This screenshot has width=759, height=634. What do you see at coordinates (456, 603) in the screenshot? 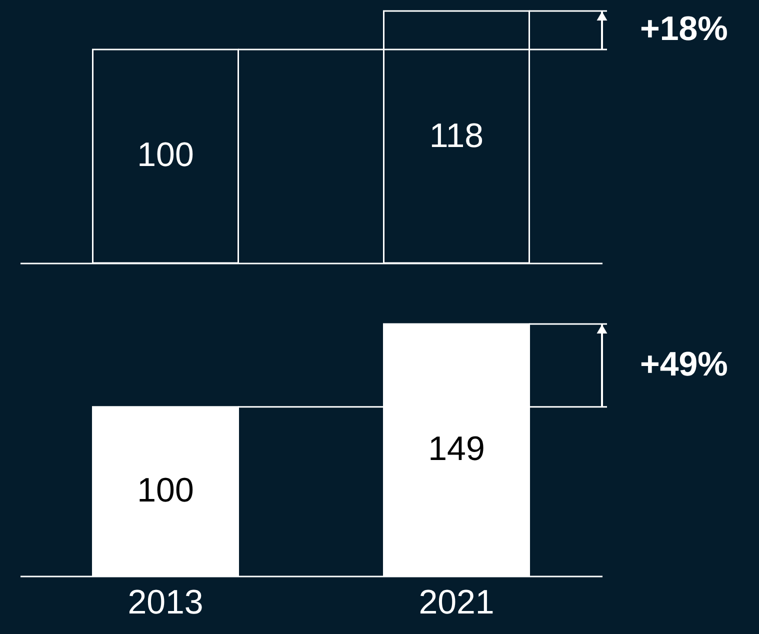
I see `x-tick-label: 2021` at bounding box center [456, 603].